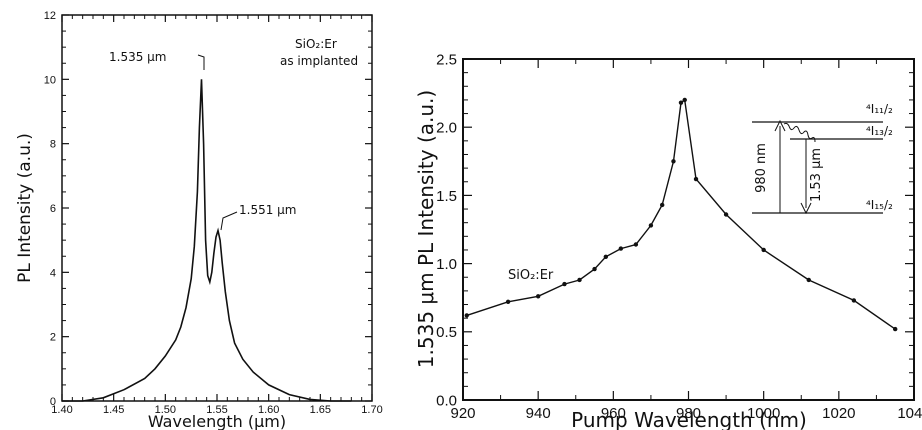  Describe the element at coordinates (61, 410) in the screenshot. I see `x-tick-label: 1.40` at that location.